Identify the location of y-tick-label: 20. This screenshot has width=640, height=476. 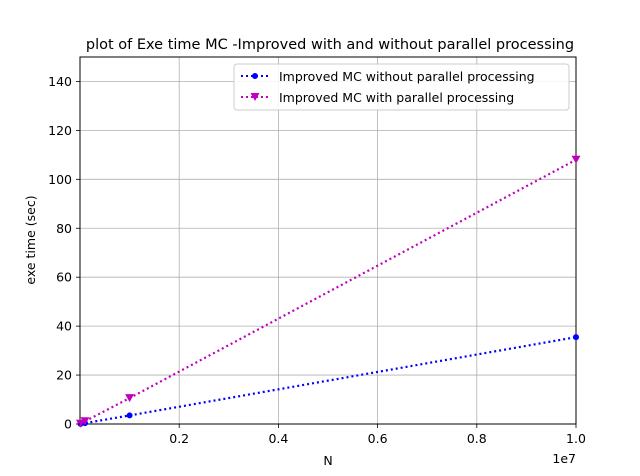
(64, 375).